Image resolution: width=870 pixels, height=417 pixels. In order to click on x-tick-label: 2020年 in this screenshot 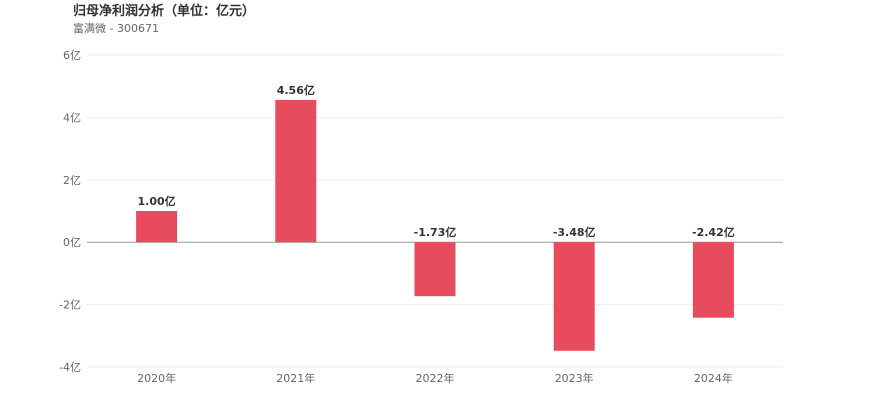, I will do `click(156, 378)`.